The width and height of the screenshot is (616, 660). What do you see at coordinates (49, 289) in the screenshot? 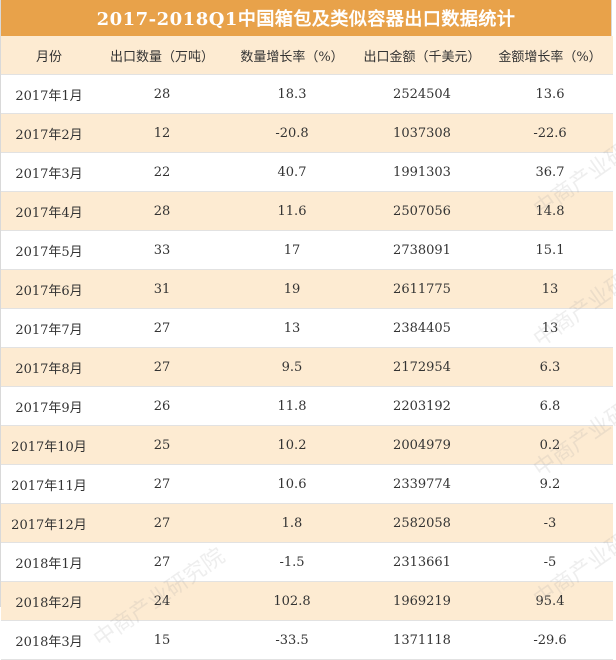
I see `cell-month: 2017年6月` at bounding box center [49, 289].